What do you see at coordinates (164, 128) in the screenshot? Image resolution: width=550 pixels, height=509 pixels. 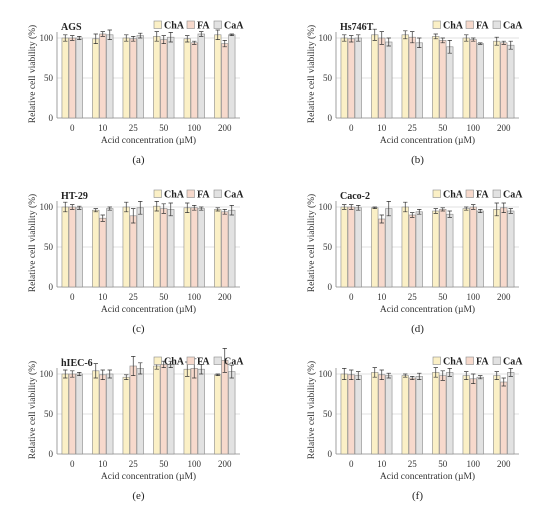 I see `x-tick-label: 50` at bounding box center [164, 128].